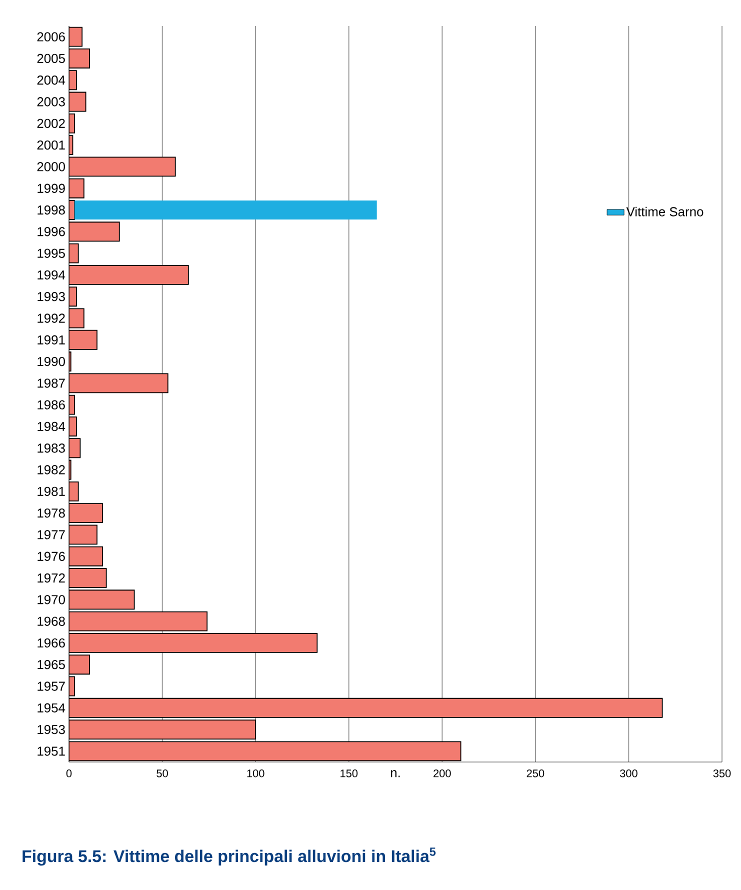 This screenshot has width=741, height=890. Describe the element at coordinates (51, 80) in the screenshot. I see `y-tick-label: 2004` at that location.